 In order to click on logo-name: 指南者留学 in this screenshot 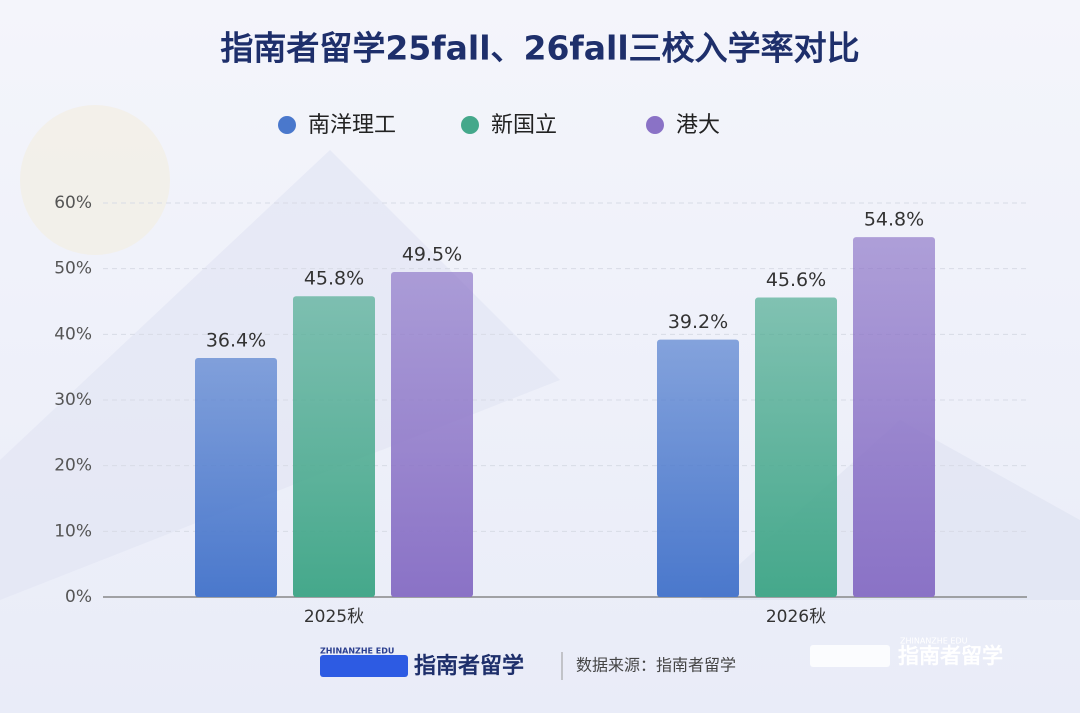, I will do `click(469, 666)`.